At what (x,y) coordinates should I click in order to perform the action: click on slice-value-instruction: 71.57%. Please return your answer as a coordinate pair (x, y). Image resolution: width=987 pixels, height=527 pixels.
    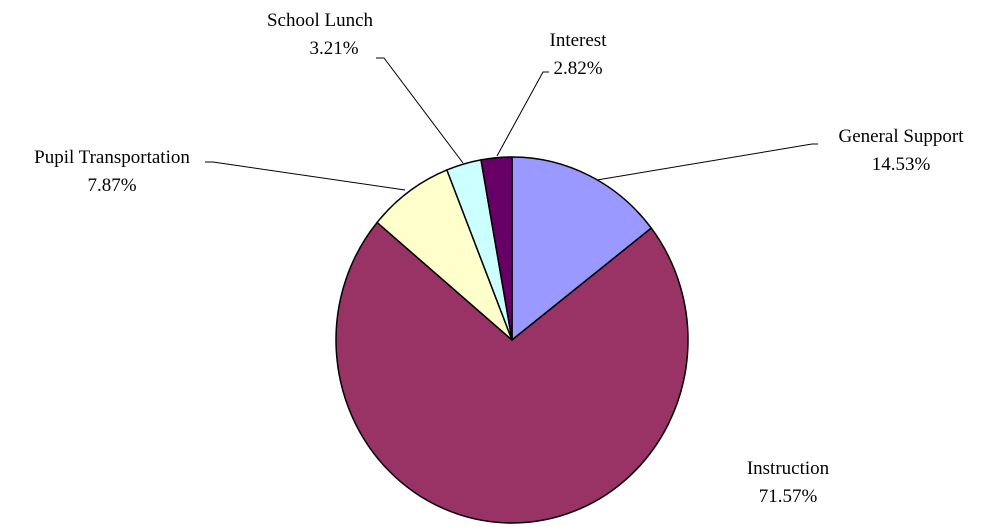
    Looking at the image, I should click on (788, 496).